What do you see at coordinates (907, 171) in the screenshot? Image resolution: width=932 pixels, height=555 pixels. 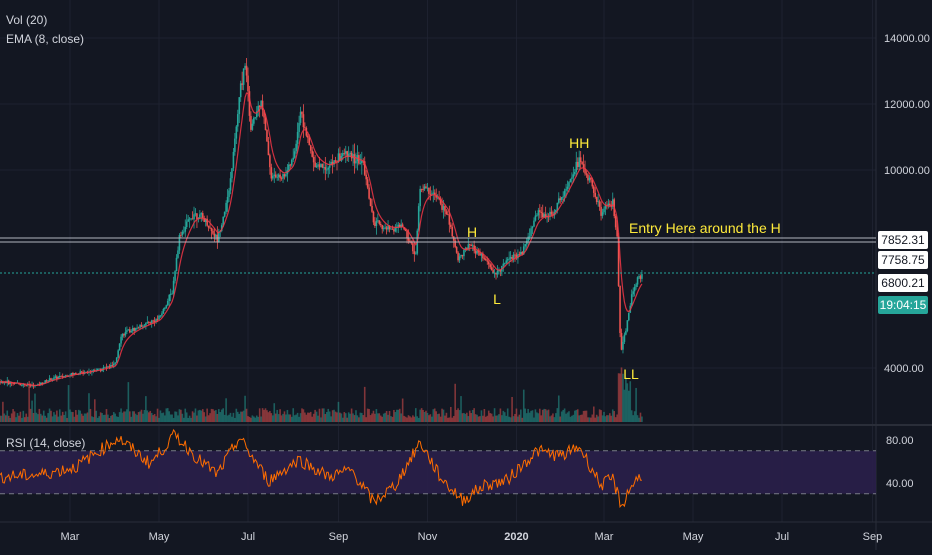 I see `price-tick-label: 10000.00` at bounding box center [907, 171].